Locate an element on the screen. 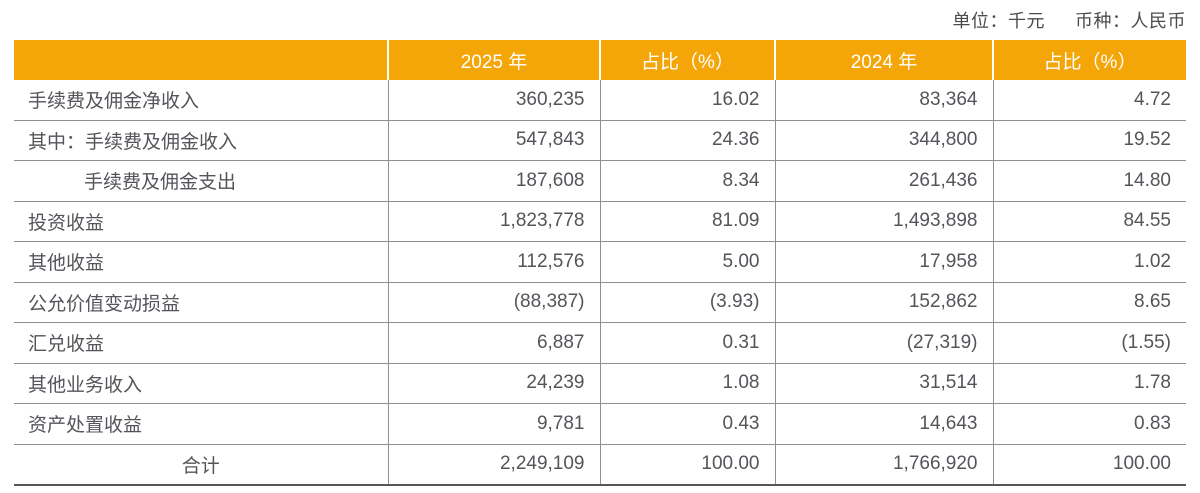  value-cell: 83,364 is located at coordinates (884, 100).